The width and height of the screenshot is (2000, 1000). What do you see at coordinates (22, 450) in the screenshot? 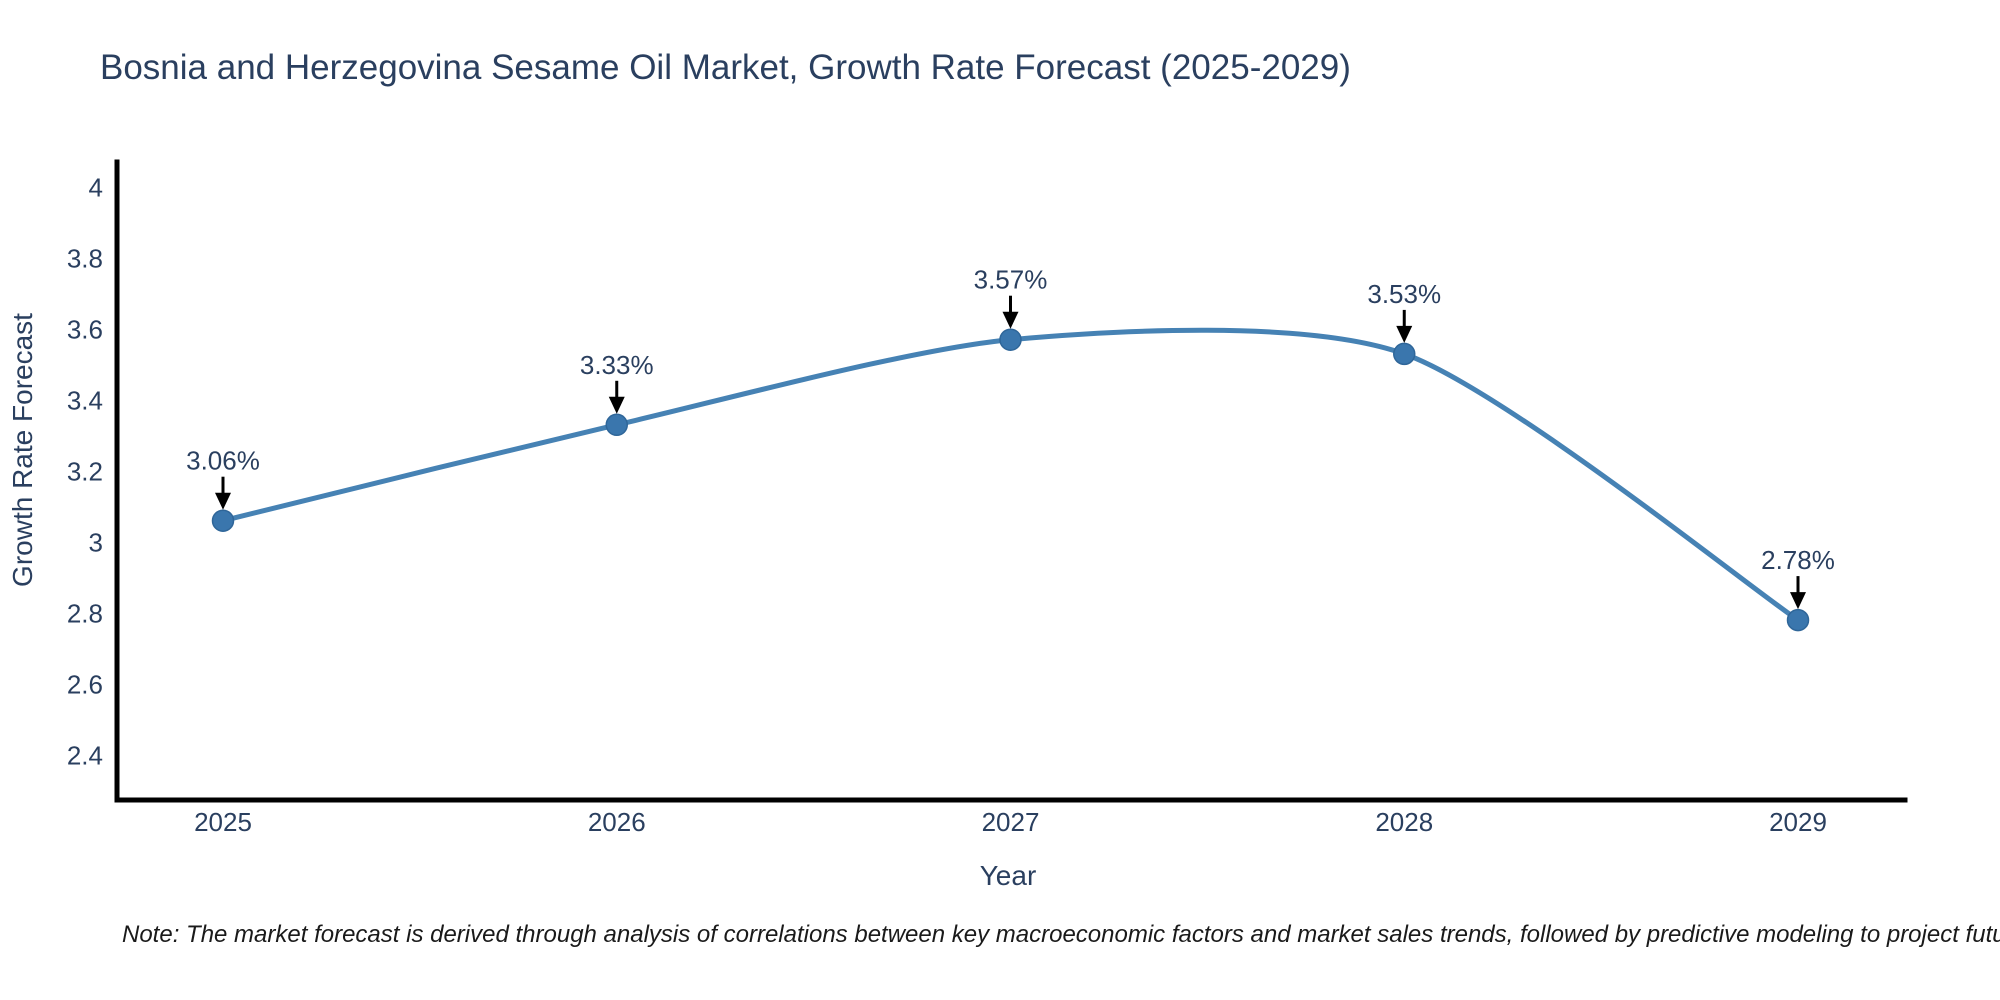
I see `y-axis-title: Growth Rate Forecast` at bounding box center [22, 450].